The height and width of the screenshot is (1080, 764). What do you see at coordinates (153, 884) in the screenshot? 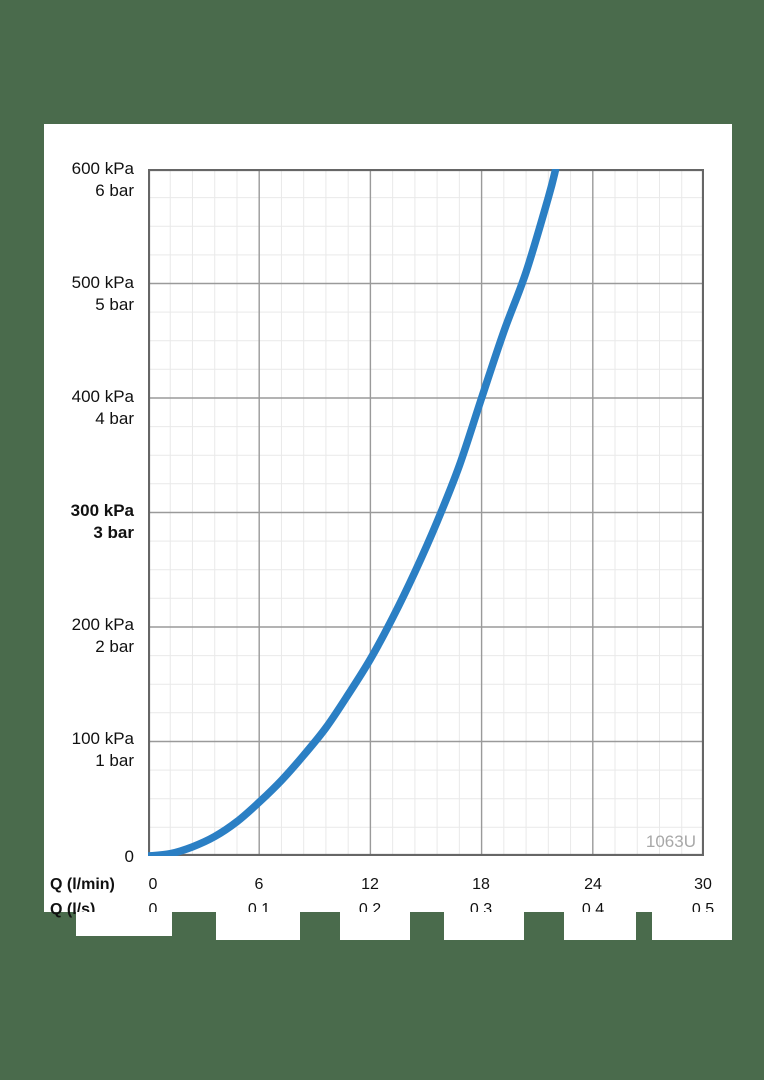
I see `x-tick-lmin-0: 0` at bounding box center [153, 884].